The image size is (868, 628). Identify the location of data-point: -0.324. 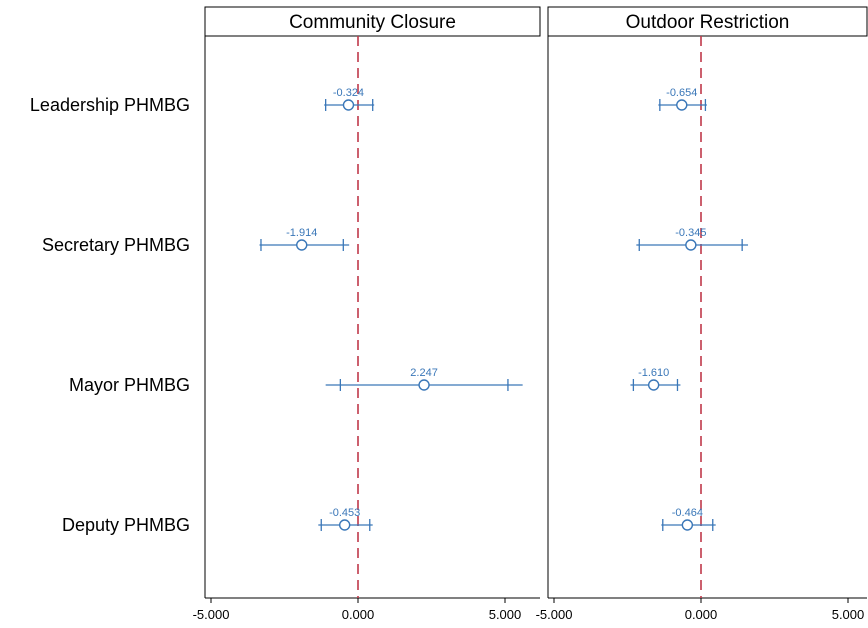
(349, 99).